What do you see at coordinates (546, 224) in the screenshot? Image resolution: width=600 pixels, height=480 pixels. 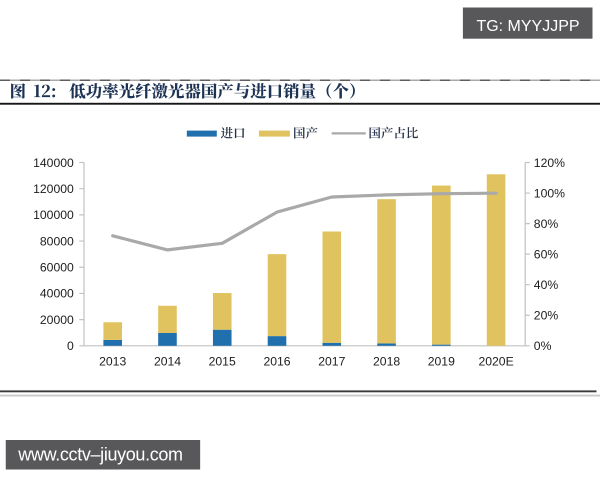 I see `svg-text: 80%` at bounding box center [546, 224].